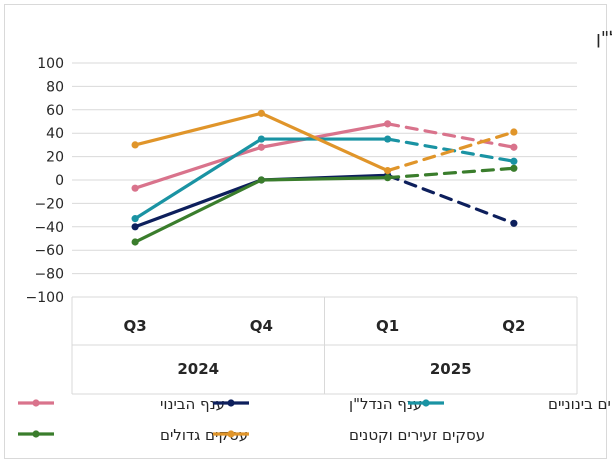  What do you see at coordinates (55, 111) in the screenshot?
I see `y-tick-label: 60` at bounding box center [55, 111].